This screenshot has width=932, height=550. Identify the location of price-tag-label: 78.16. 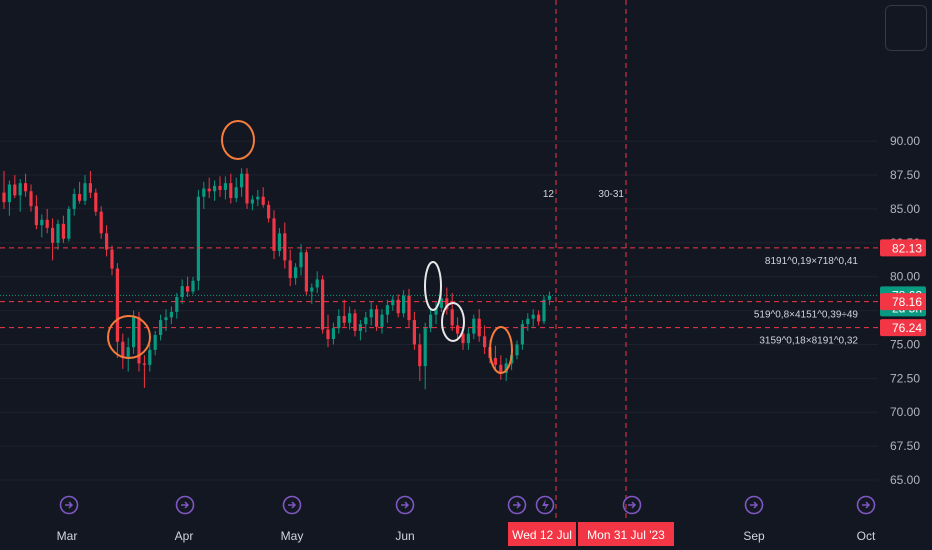
(907, 302).